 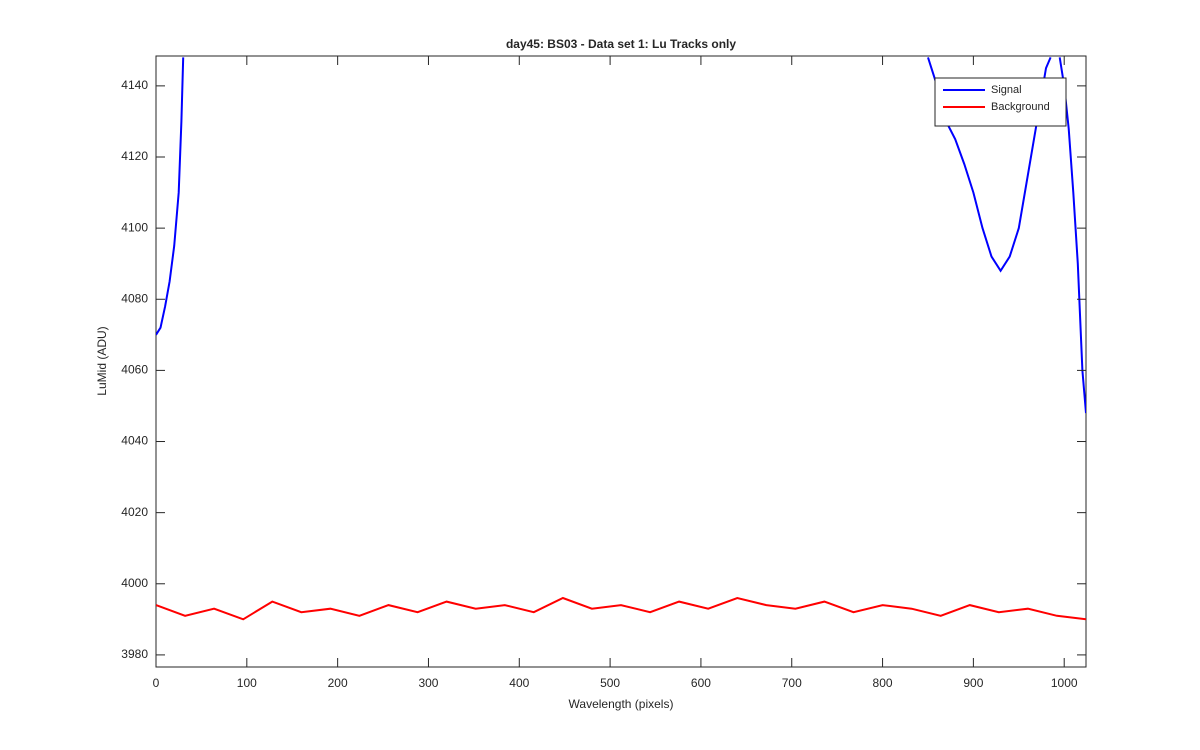 What do you see at coordinates (134, 156) in the screenshot?
I see `y-tick-label: 4120` at bounding box center [134, 156].